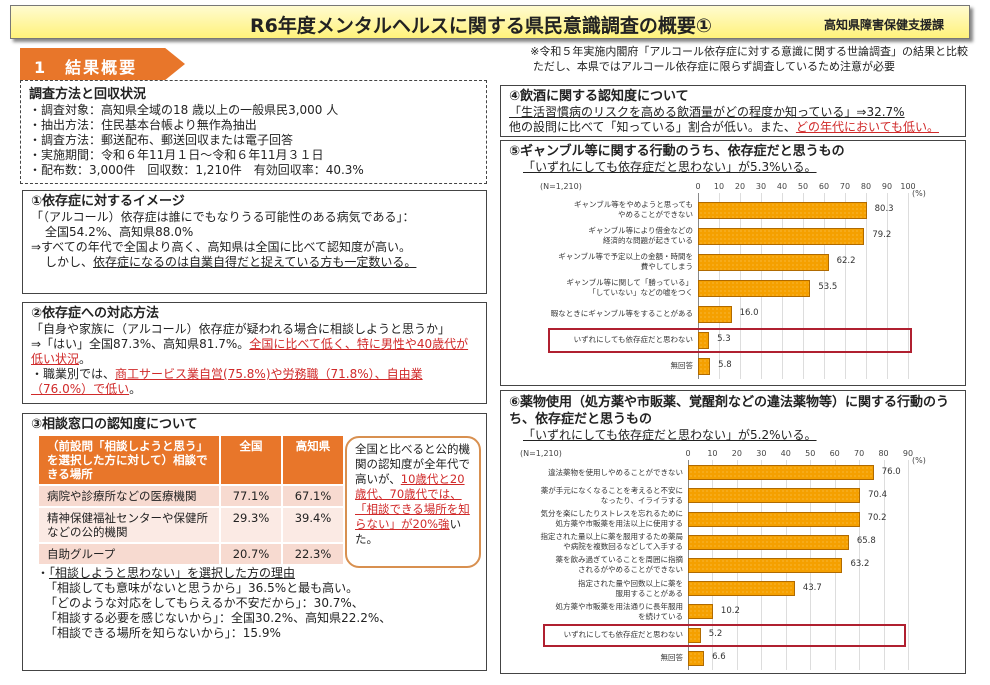 This screenshot has width=990, height=685. I want to click on table-header: 高知県, so click(313, 460).